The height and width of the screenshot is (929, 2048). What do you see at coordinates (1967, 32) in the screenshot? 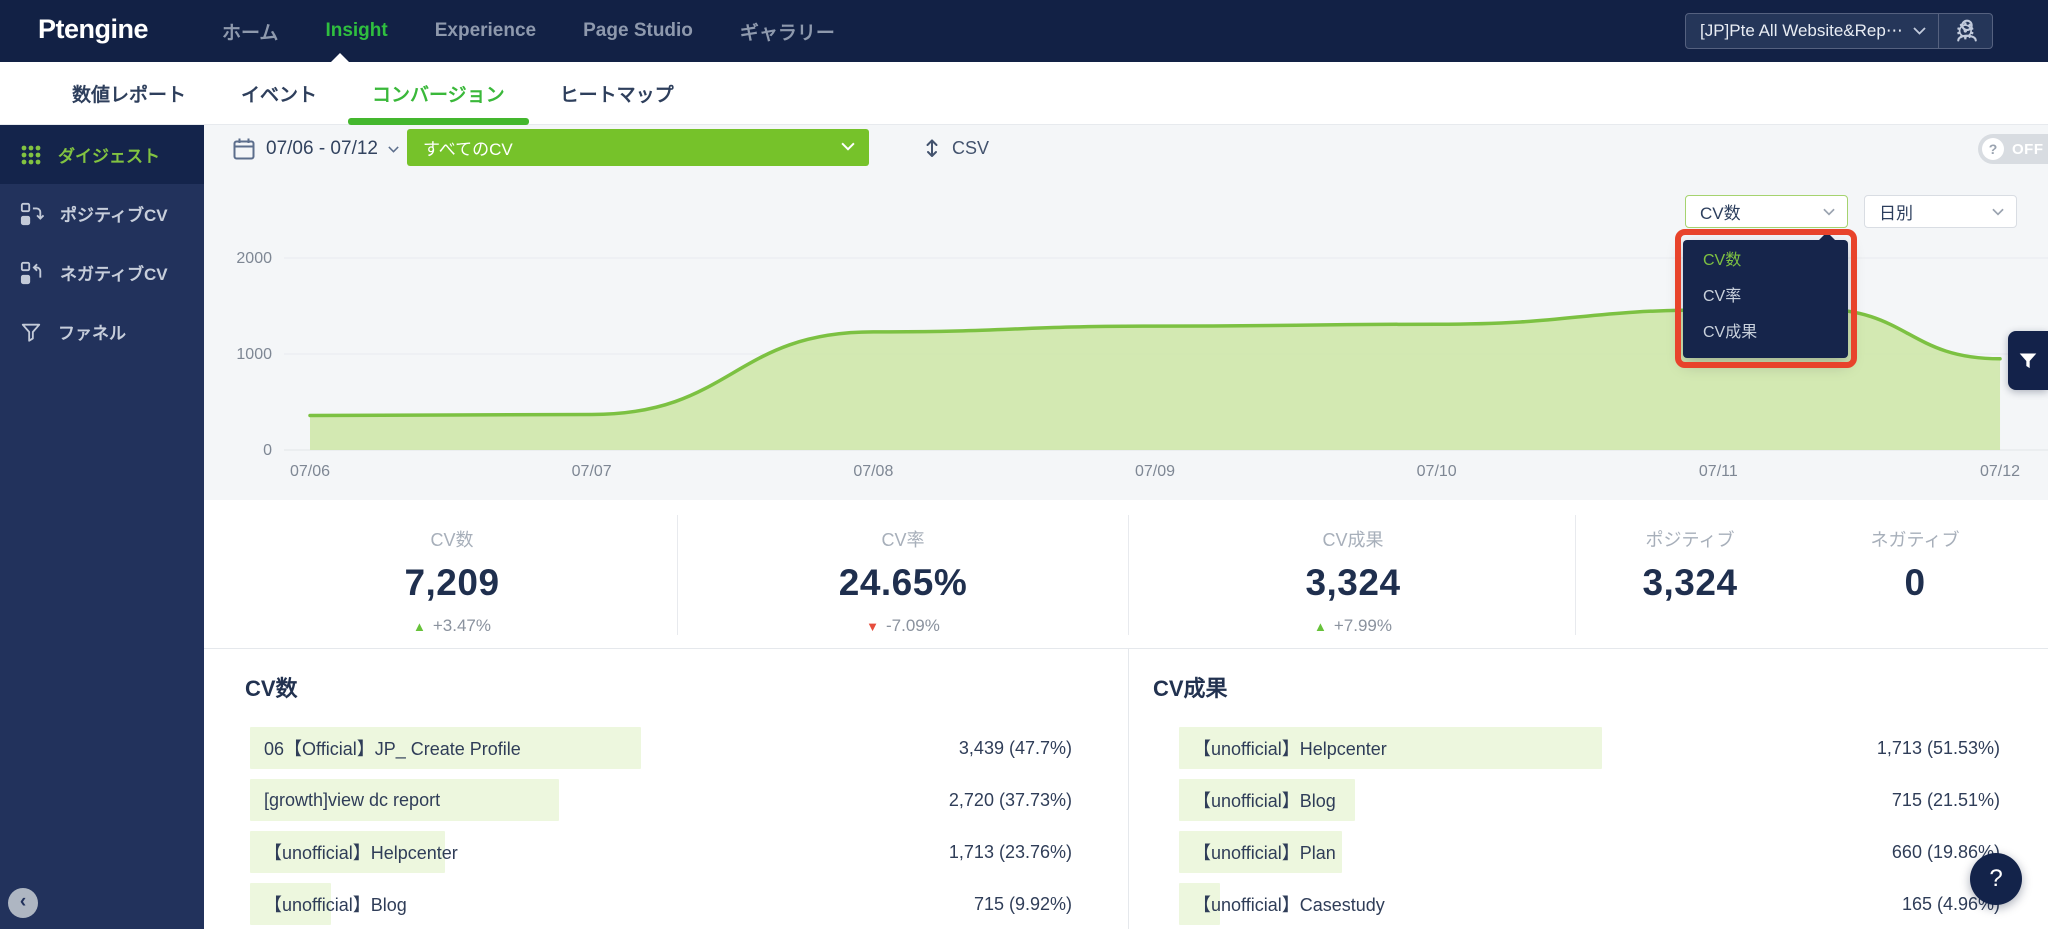
I see `account-button` at bounding box center [1967, 32].